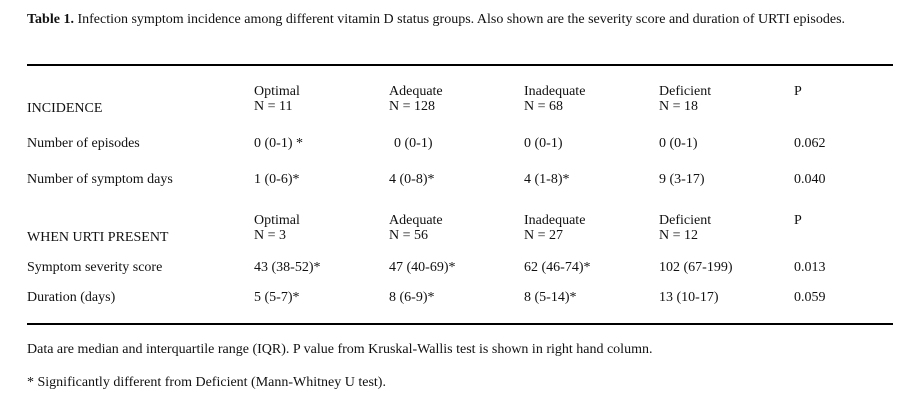 Image resolution: width=899 pixels, height=401 pixels. What do you see at coordinates (550, 297) in the screenshot?
I see `table-cell: 8 (5-14)*` at bounding box center [550, 297].